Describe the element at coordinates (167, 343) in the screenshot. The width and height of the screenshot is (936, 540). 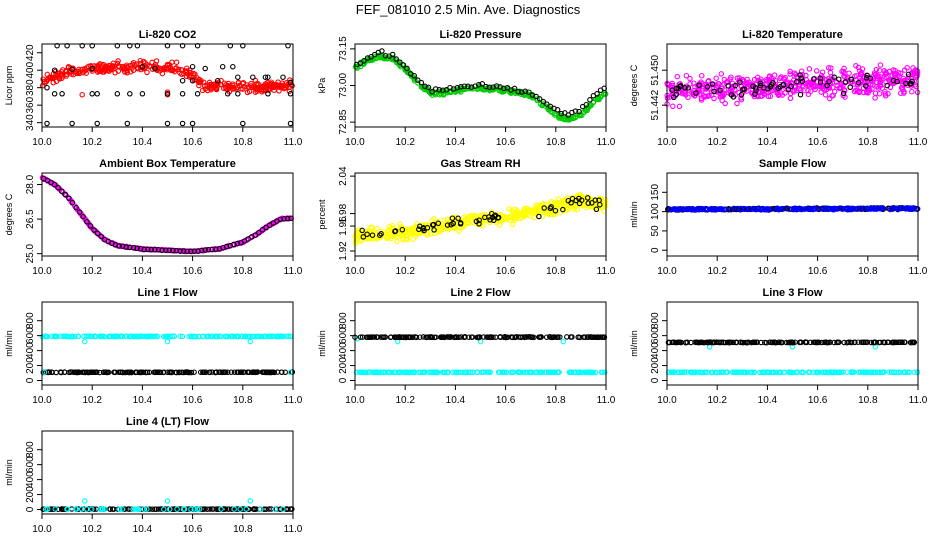
I see `plot-frame-line1` at that location.